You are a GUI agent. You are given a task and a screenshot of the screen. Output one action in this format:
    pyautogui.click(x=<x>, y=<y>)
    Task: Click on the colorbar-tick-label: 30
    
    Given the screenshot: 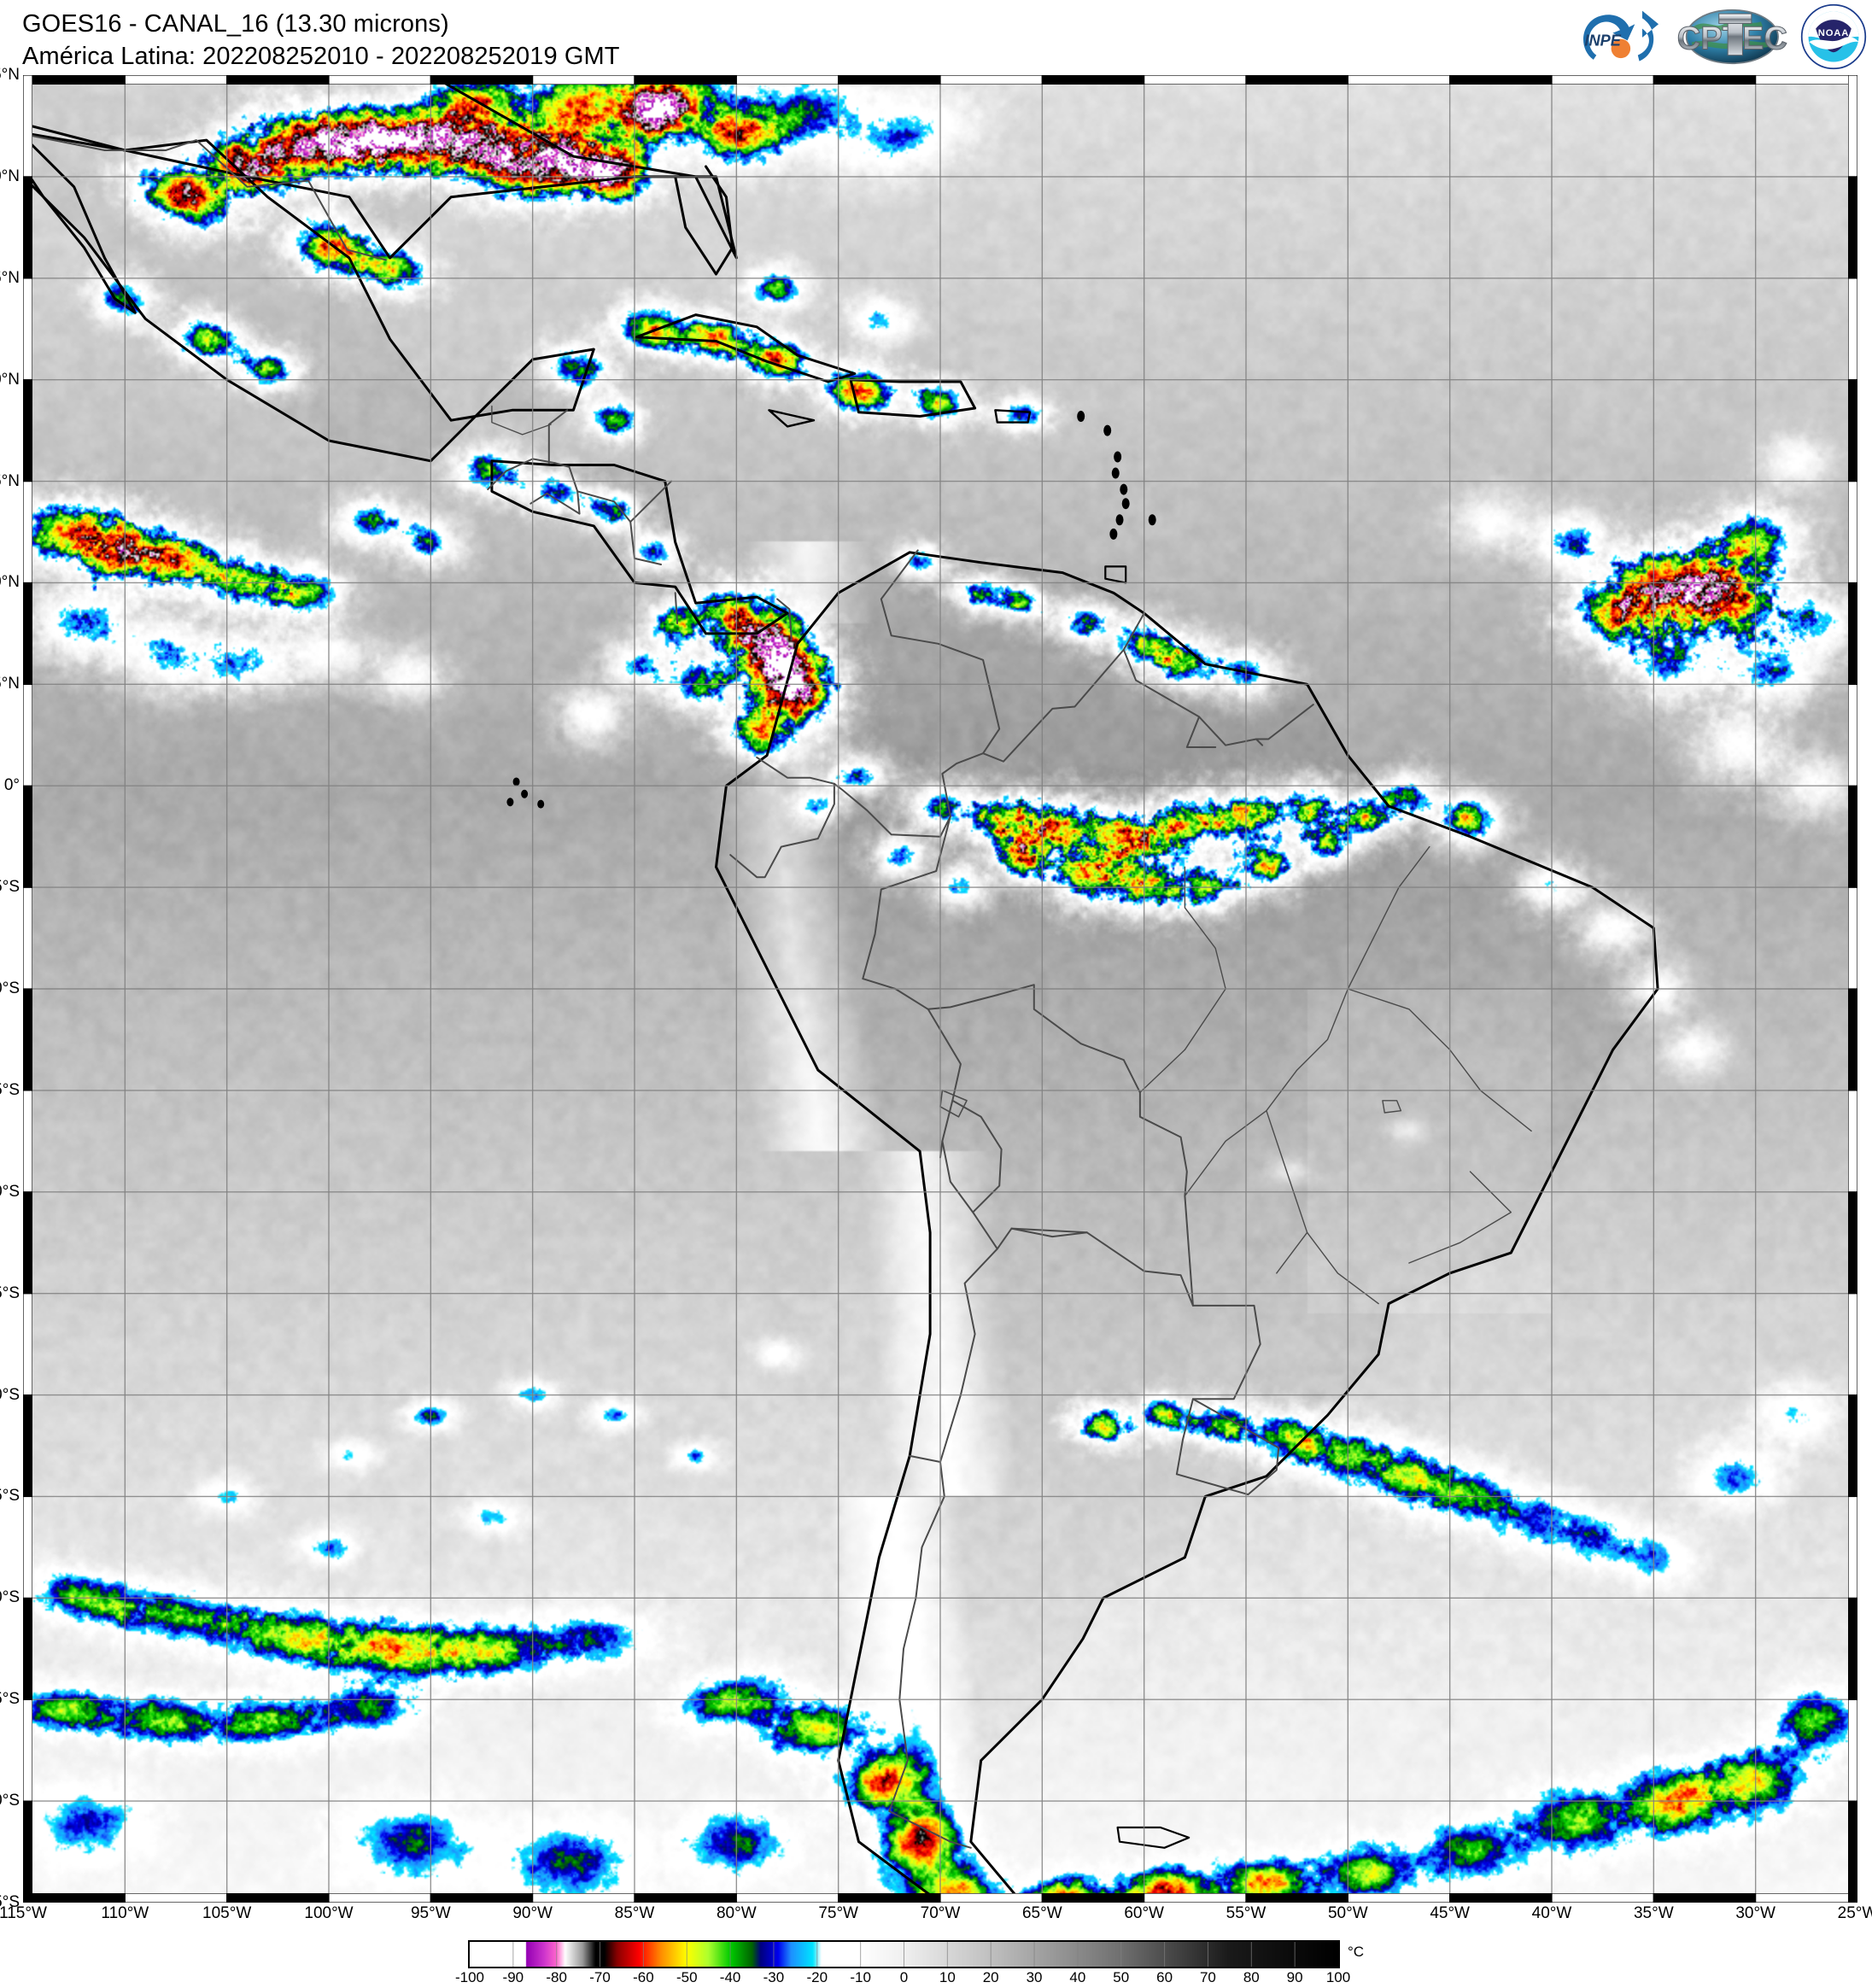 What is the action you would take?
    pyautogui.click(x=1034, y=1977)
    